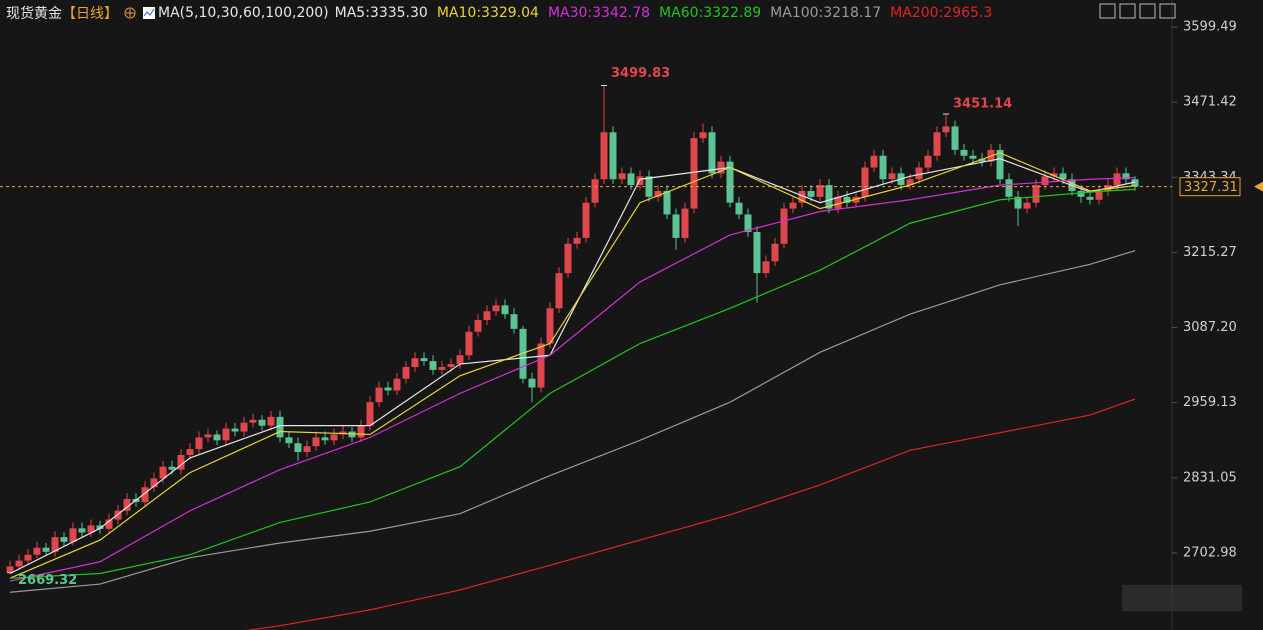 The height and width of the screenshot is (630, 1263). What do you see at coordinates (34, 14) in the screenshot?
I see `instrument: 现货黄金` at bounding box center [34, 14].